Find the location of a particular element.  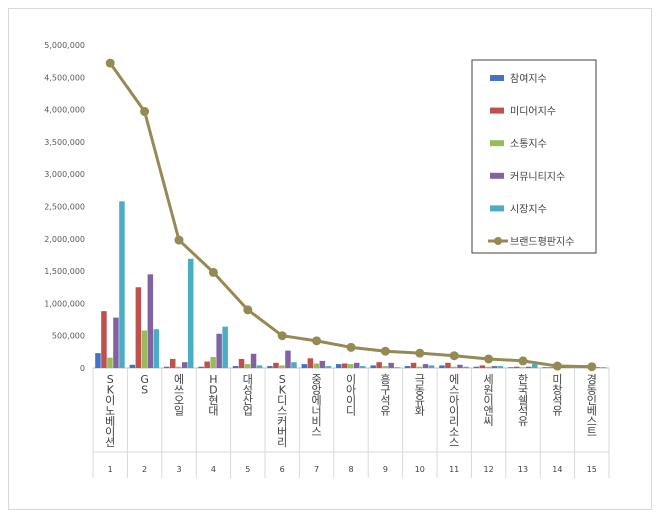

legend-label: 브랜드평판지수 is located at coordinates (542, 242).